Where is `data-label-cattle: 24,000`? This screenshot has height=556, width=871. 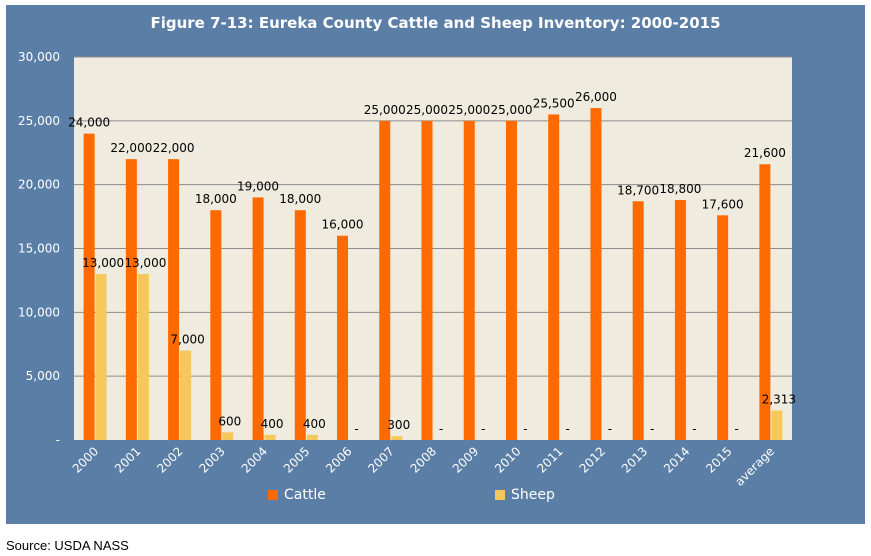 data-label-cattle: 24,000 is located at coordinates (89, 123).